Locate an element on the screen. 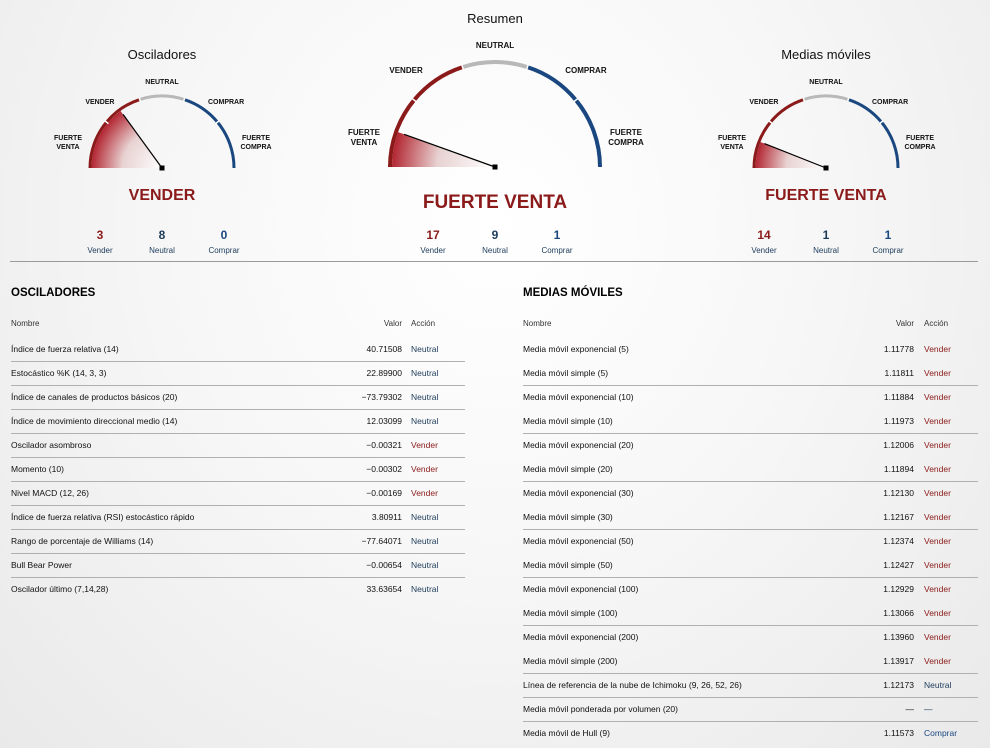  gauge-counts: 14 Vender 1 Neutral 1 Comprar is located at coordinates (826, 241).